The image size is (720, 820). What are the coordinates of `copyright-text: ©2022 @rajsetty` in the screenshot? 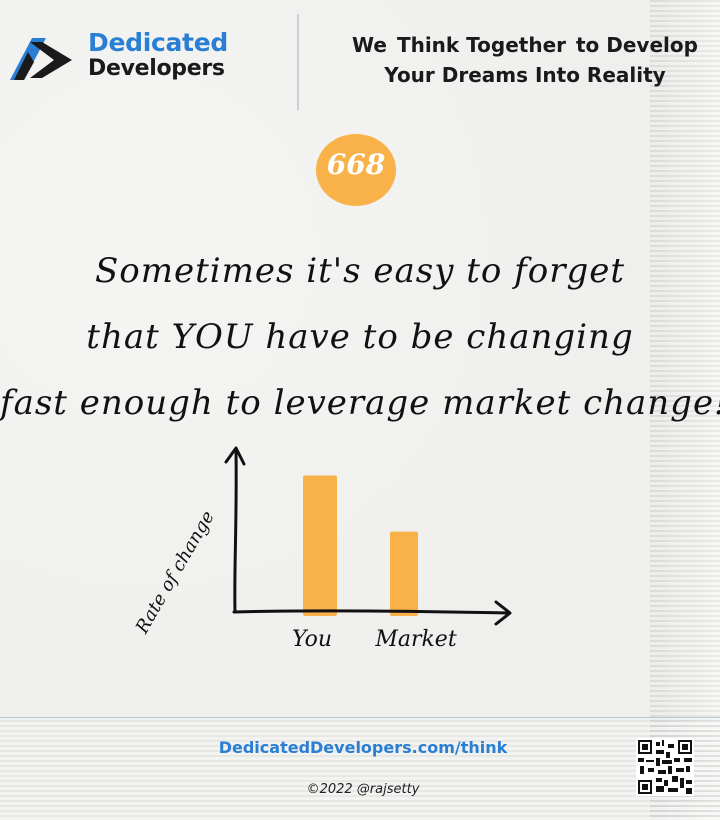 It's located at (363, 789).